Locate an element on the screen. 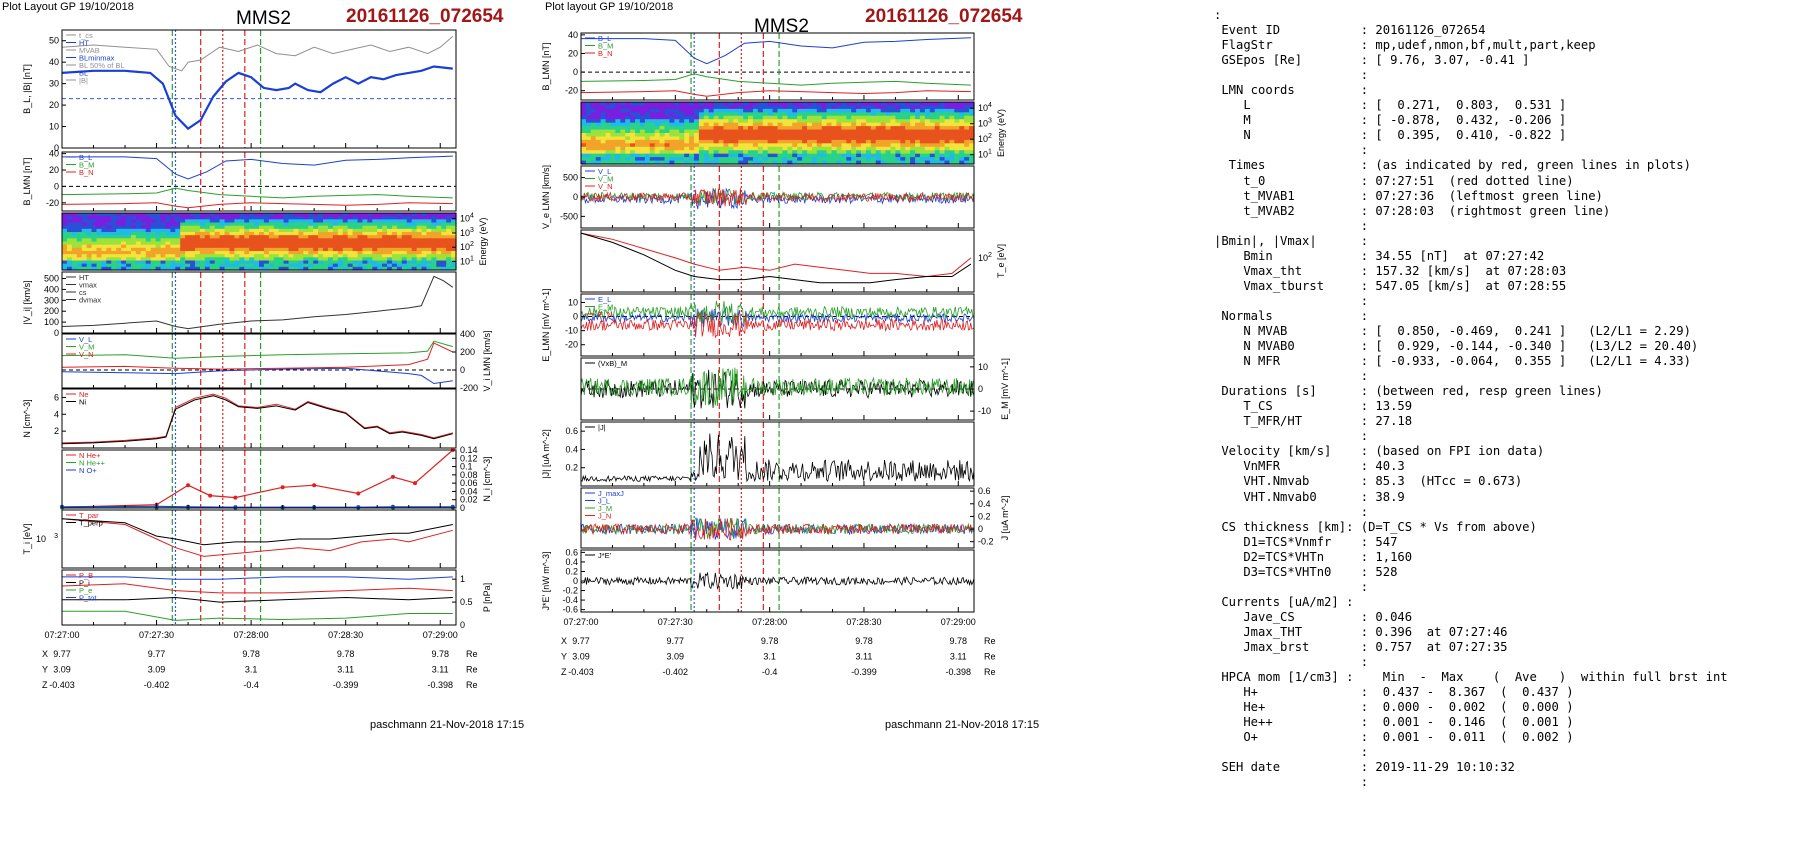 Image resolution: width=1804 pixels, height=841 pixels. legend-label: B_N is located at coordinates (605, 53).